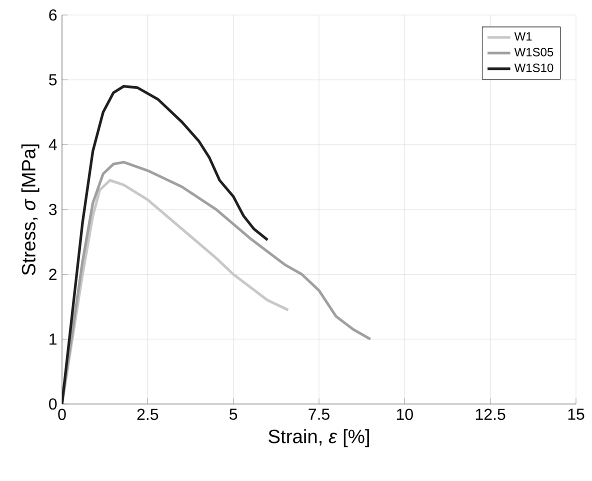  Describe the element at coordinates (53, 15) in the screenshot. I see `y-tick-label: 6` at that location.